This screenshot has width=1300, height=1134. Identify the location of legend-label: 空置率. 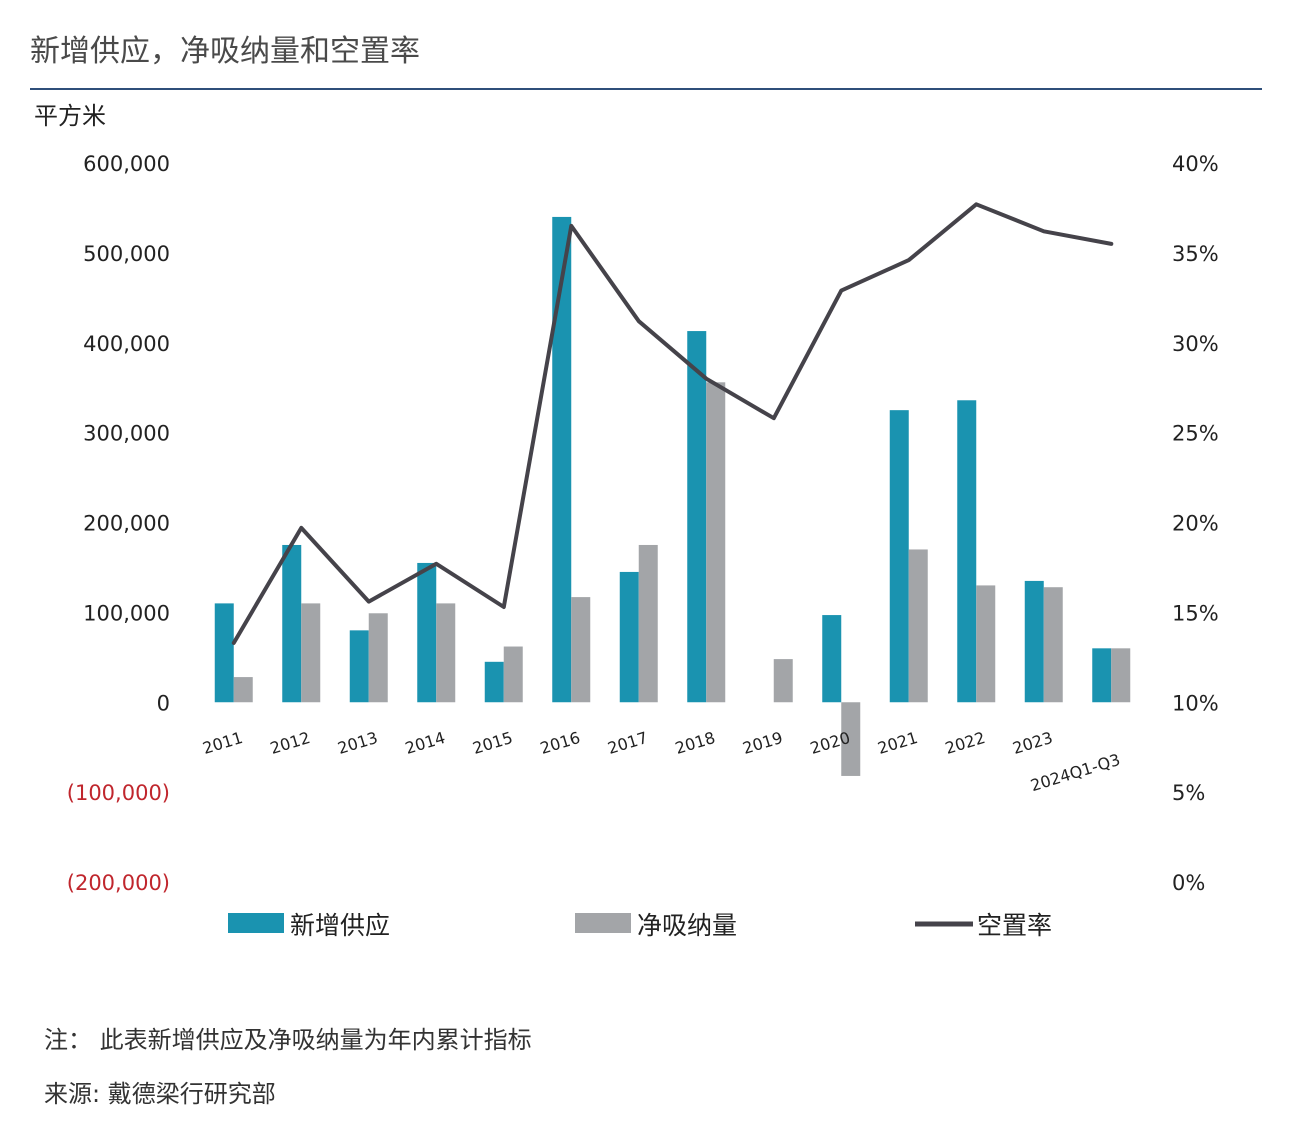
(1014, 925).